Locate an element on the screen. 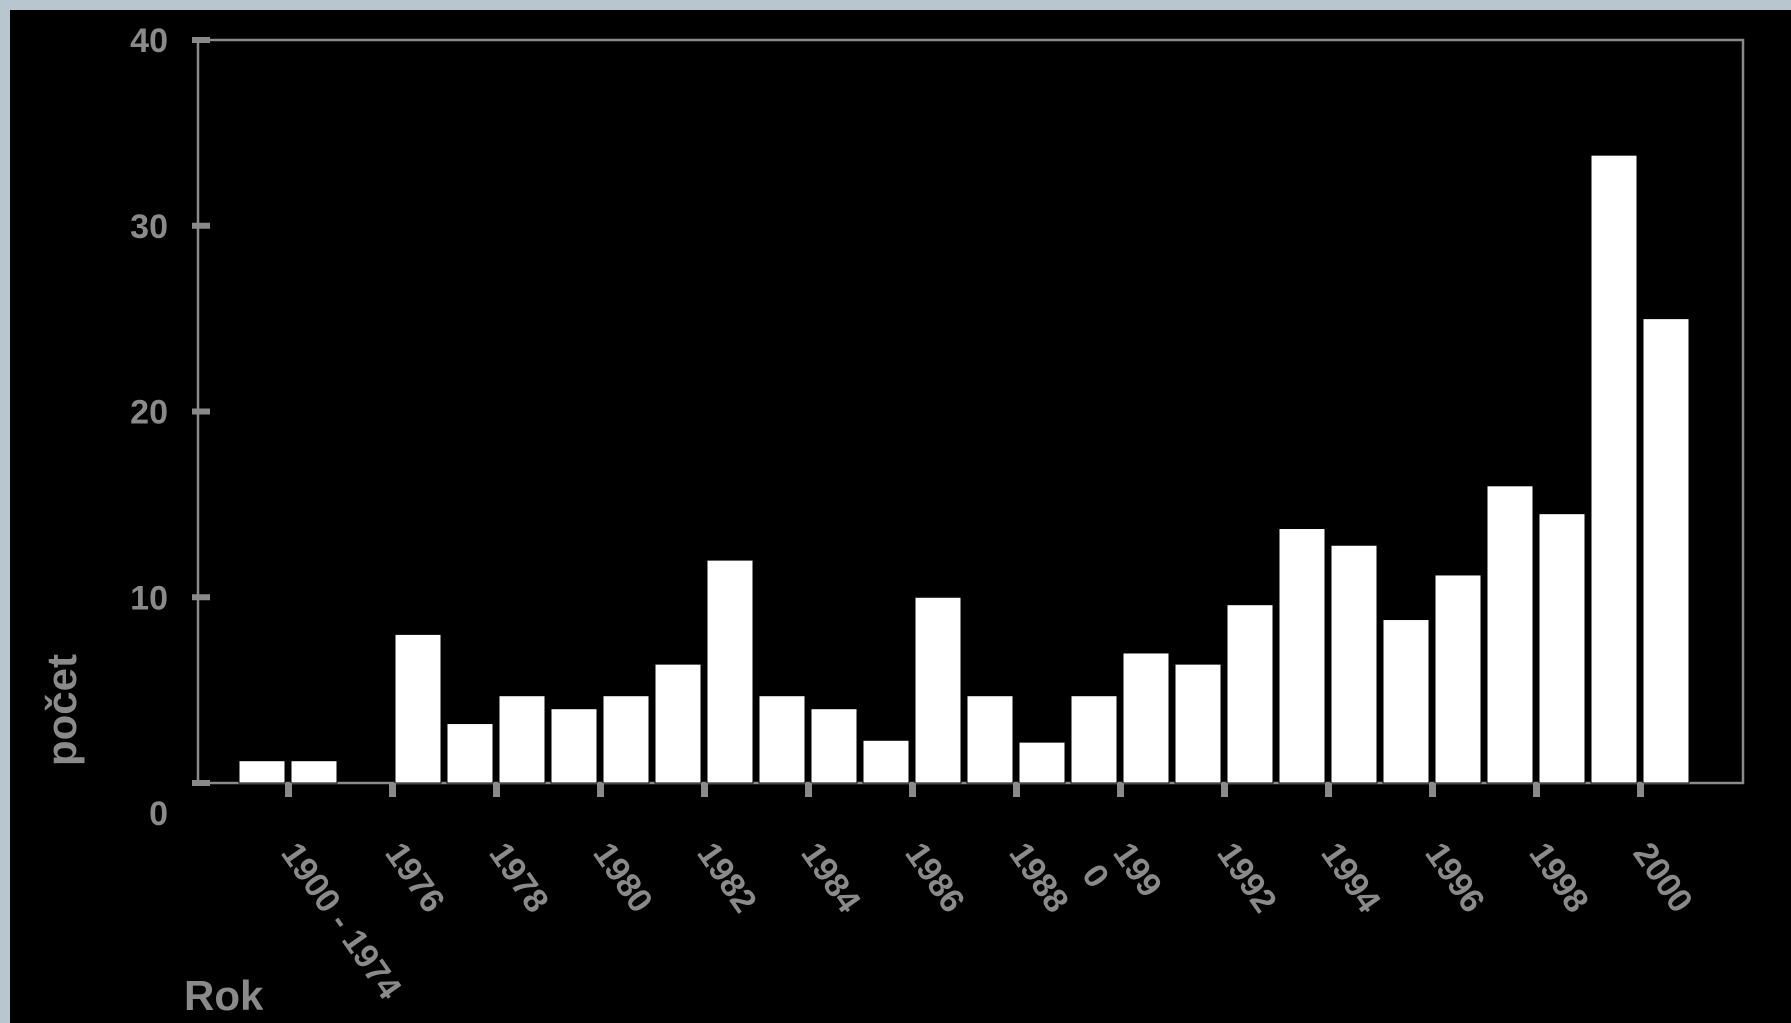  x-tick-label-line: 1986 is located at coordinates (934, 878).